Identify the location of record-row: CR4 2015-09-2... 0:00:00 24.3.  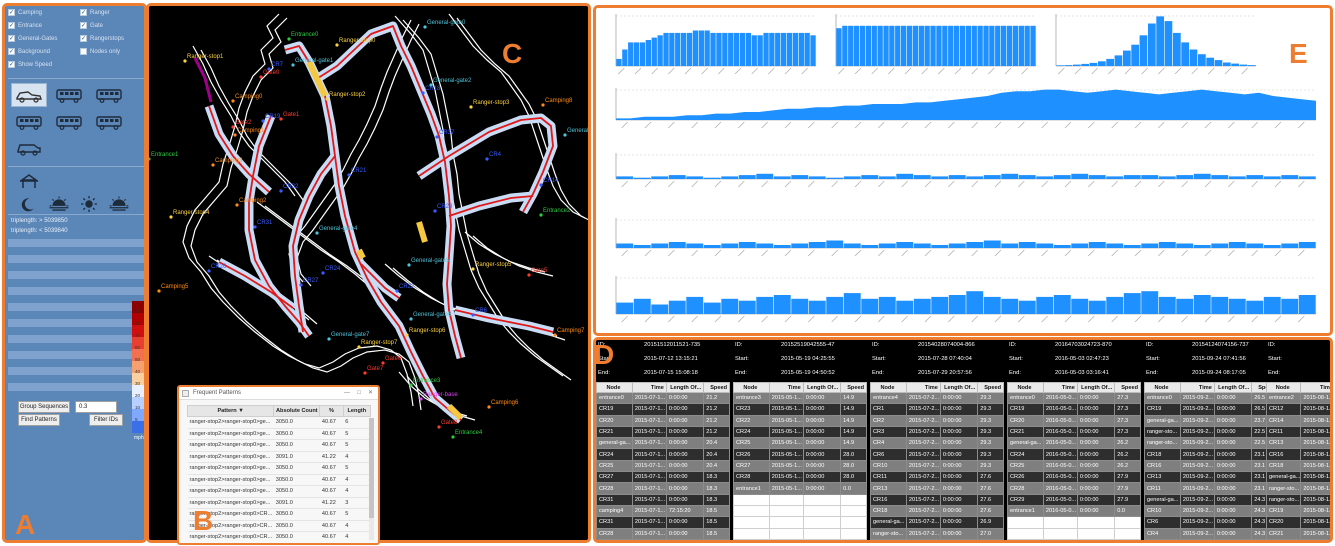
(1211, 533).